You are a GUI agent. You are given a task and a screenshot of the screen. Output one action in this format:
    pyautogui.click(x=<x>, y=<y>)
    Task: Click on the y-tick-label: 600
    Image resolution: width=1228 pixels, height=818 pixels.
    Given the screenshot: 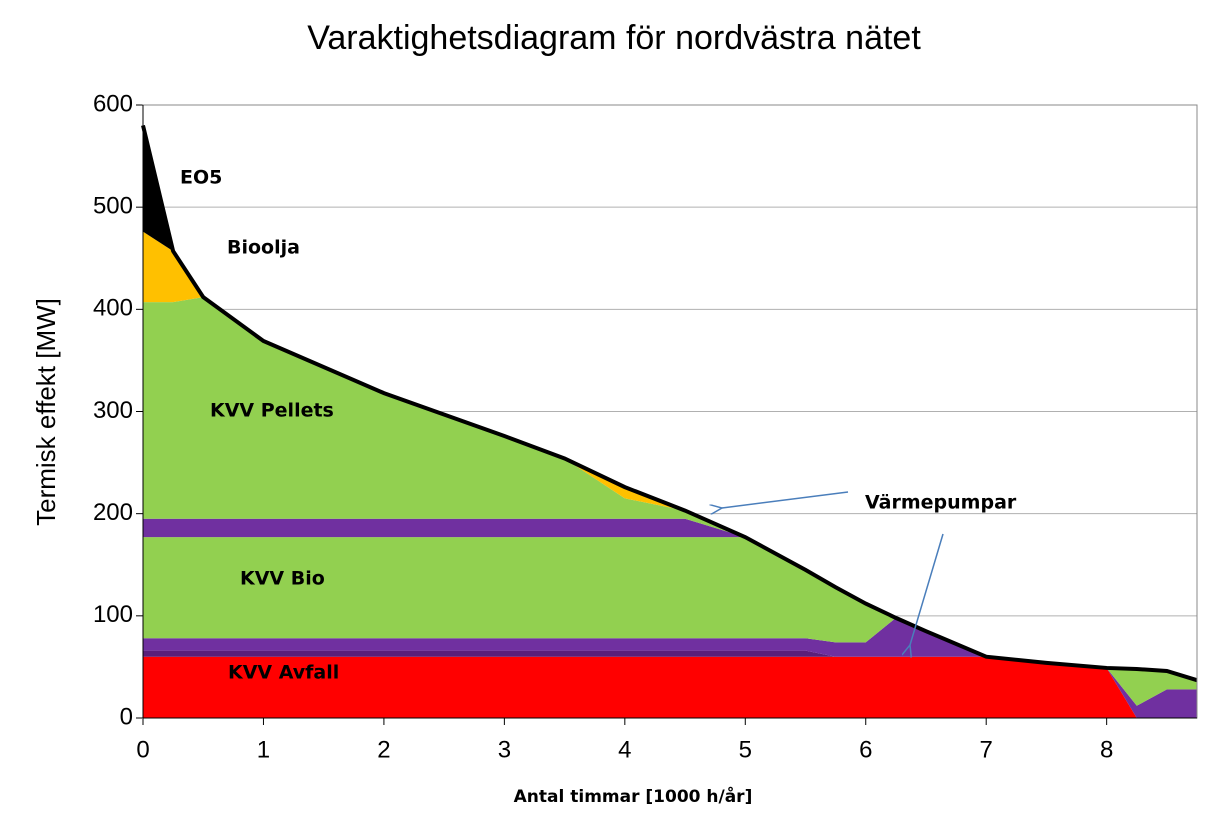 What is the action you would take?
    pyautogui.click(x=113, y=103)
    